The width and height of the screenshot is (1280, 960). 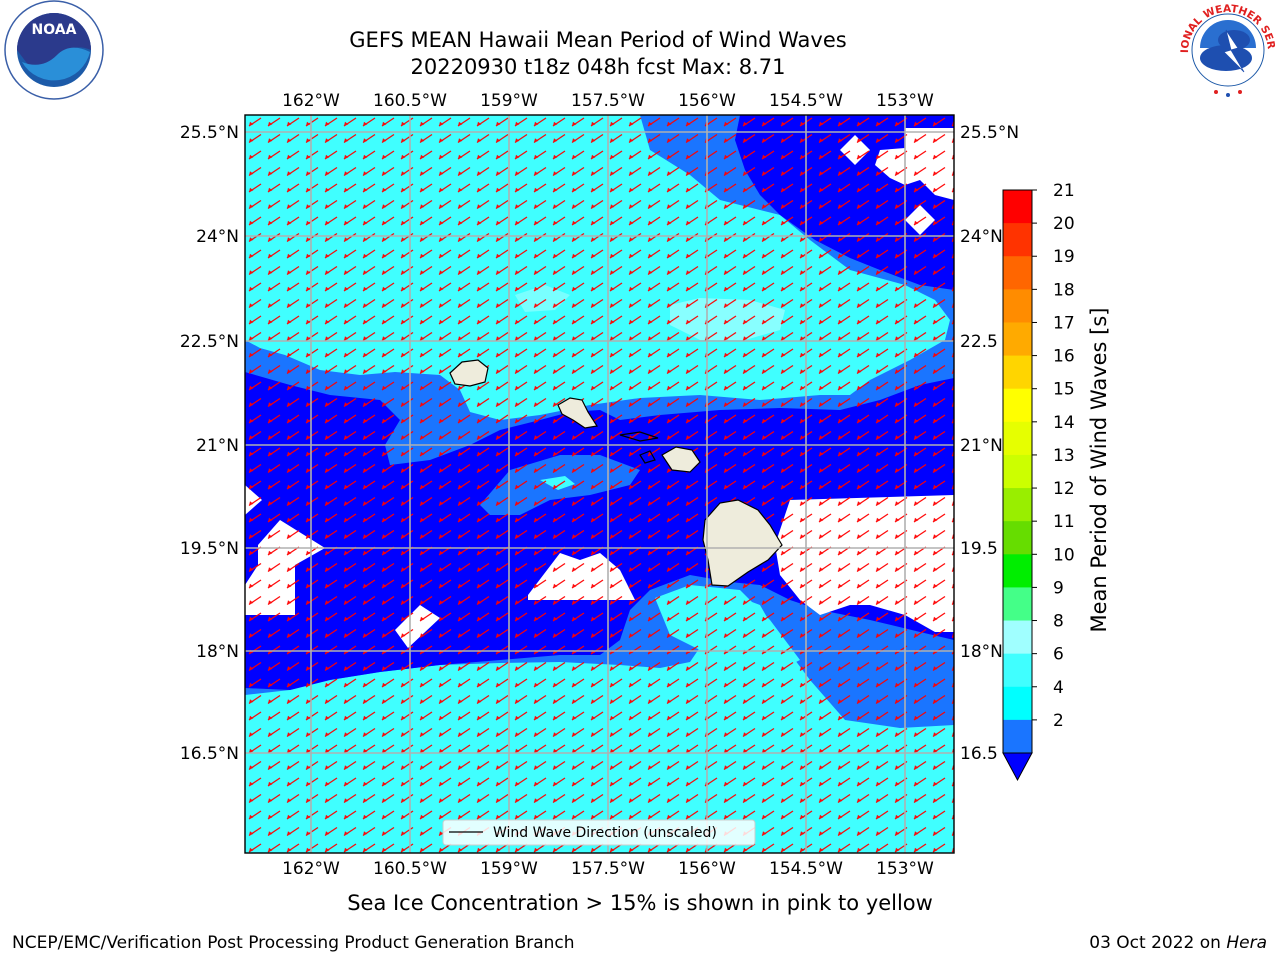 I want to click on lon-label-top: 162°W, so click(x=311, y=101).